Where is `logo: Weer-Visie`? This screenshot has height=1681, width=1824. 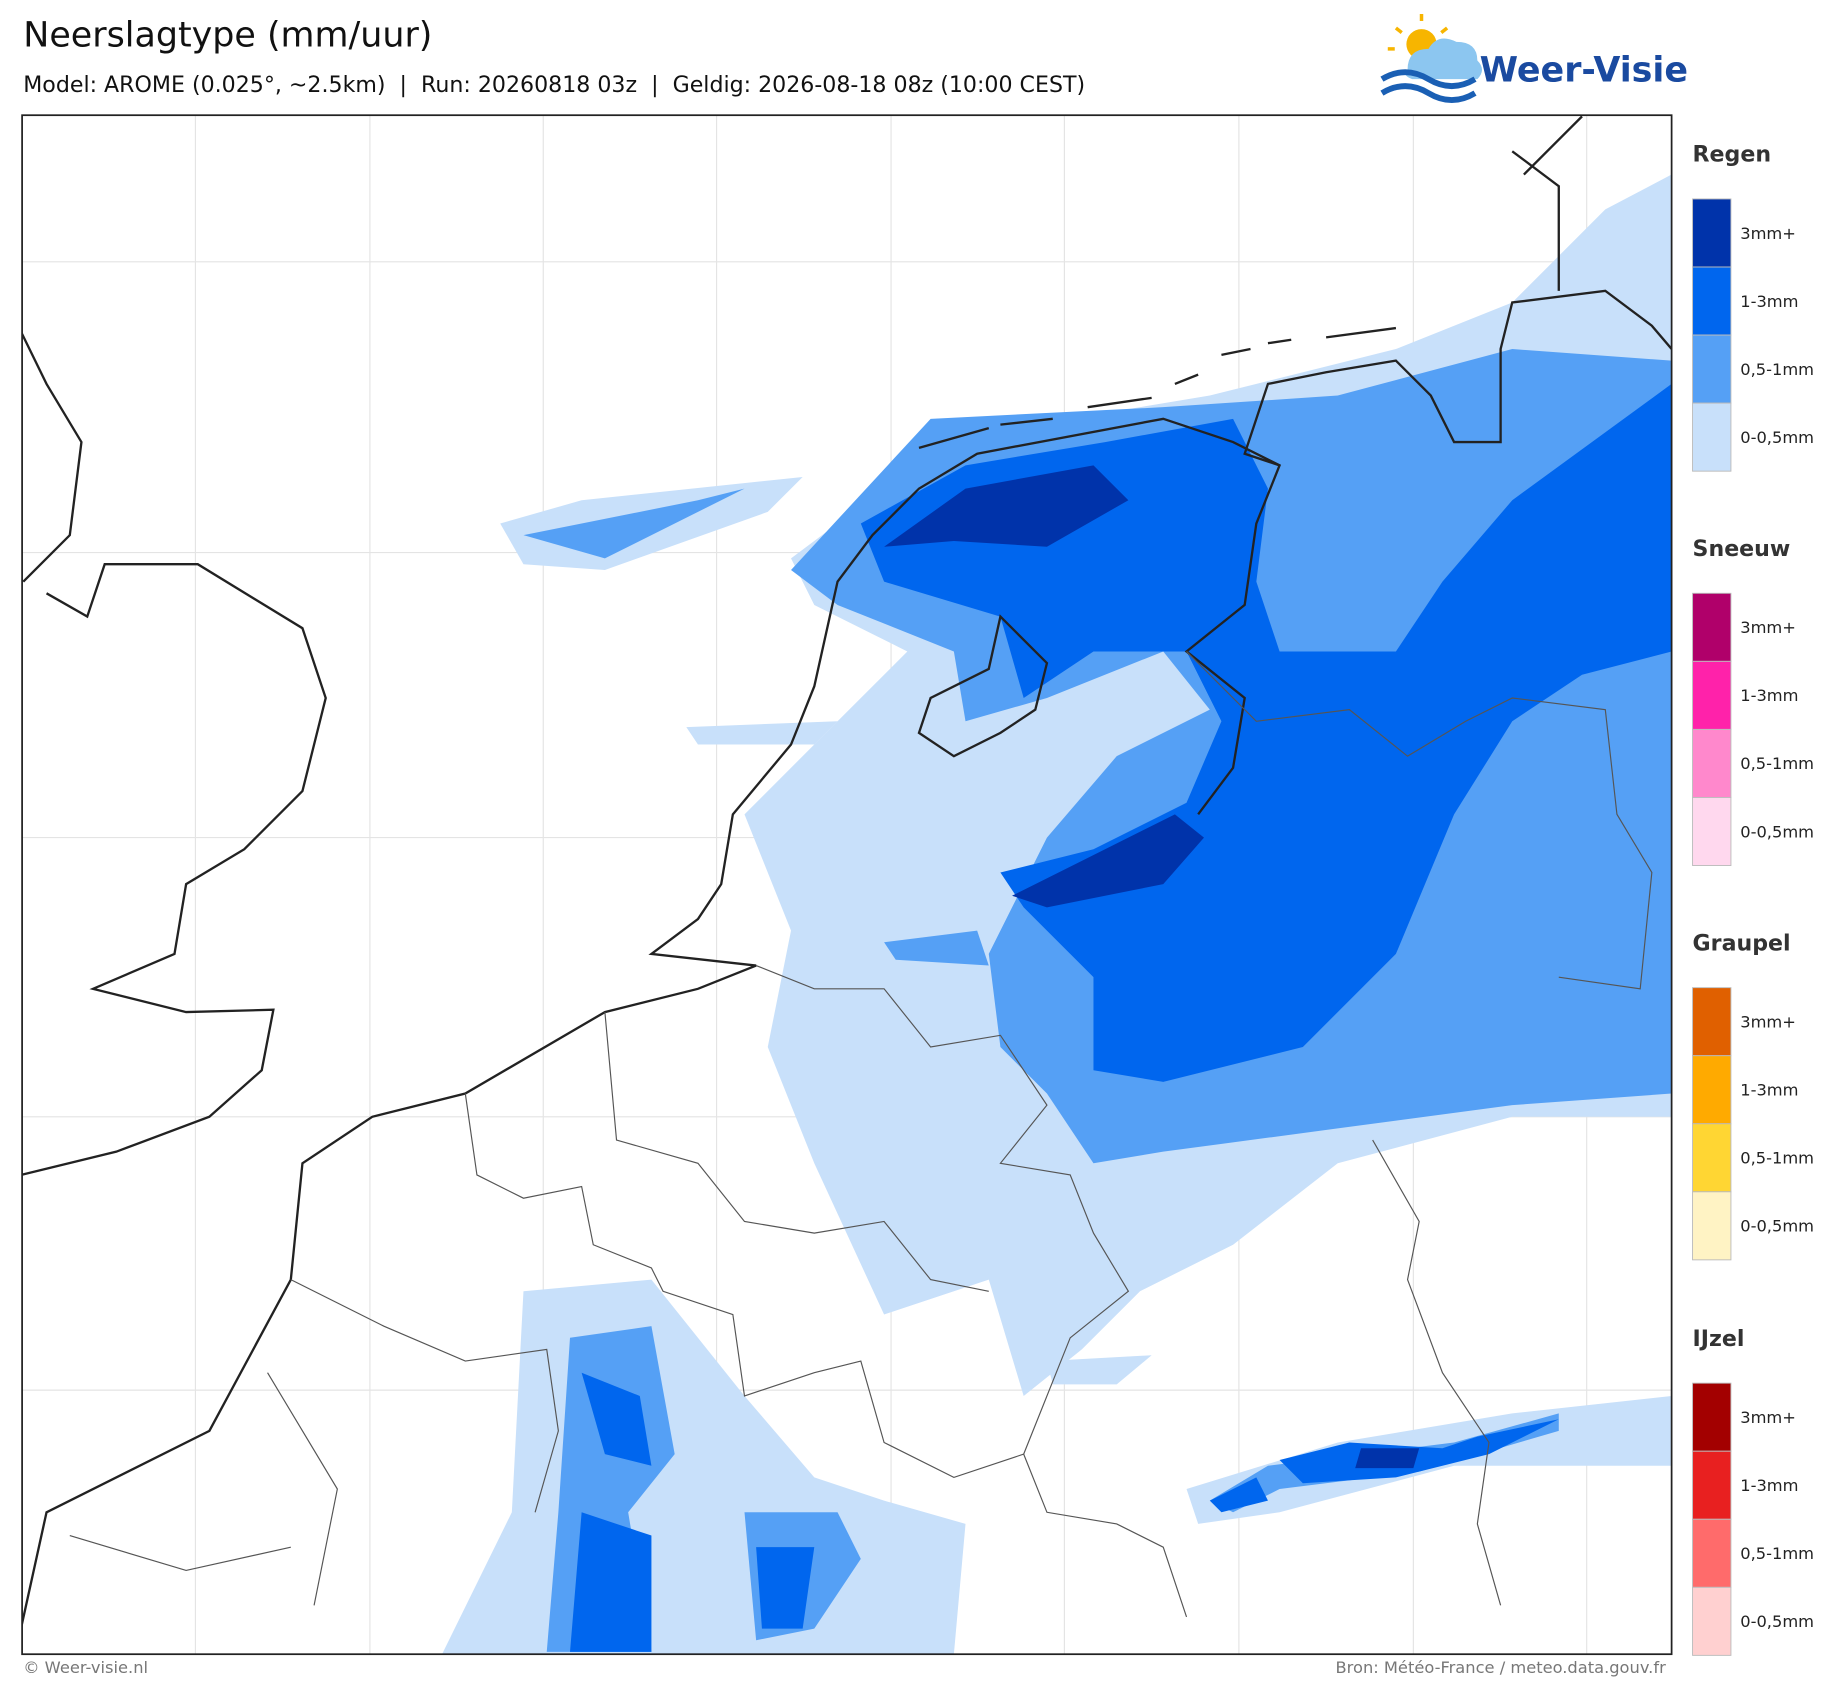
logo: Weer-Visie is located at coordinates (1534, 58).